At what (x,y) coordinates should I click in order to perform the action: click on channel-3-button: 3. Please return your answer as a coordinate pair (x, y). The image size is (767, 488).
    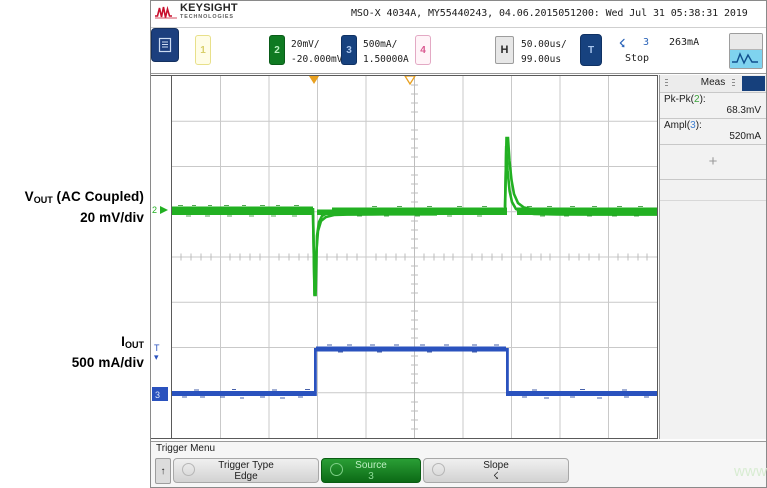
    Looking at the image, I should click on (349, 50).